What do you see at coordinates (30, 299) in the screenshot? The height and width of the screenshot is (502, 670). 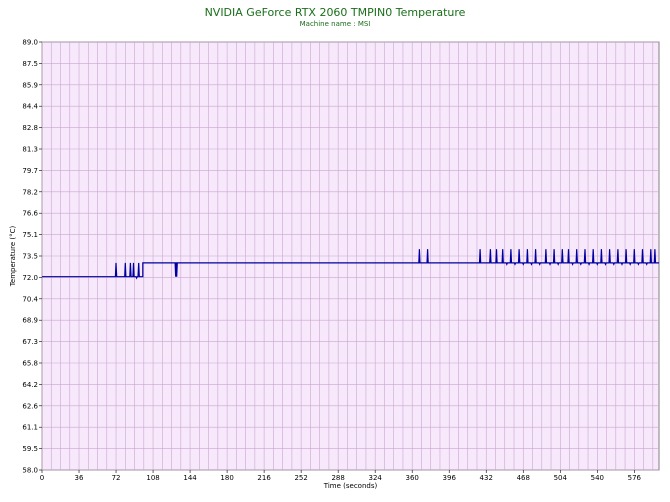 I see `y-tick-label: 70.4` at bounding box center [30, 299].